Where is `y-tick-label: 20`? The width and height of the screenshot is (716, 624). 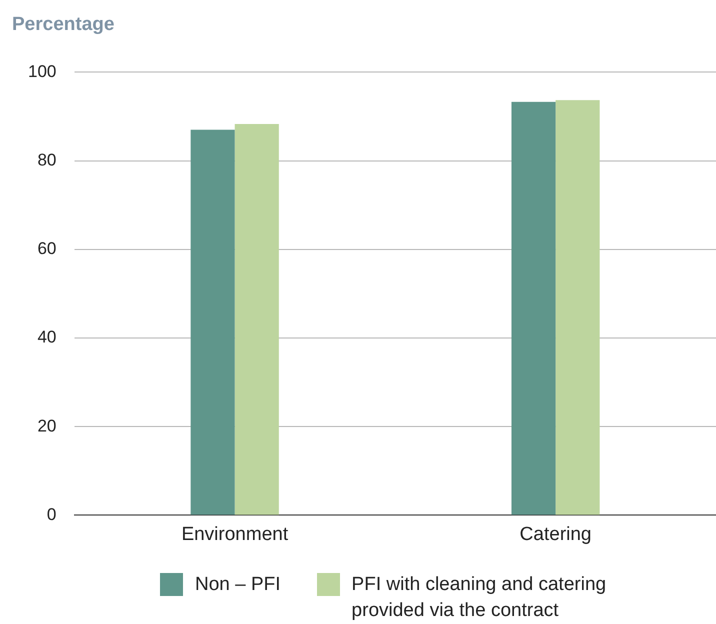
y-tick-label: 20 is located at coordinates (46, 426).